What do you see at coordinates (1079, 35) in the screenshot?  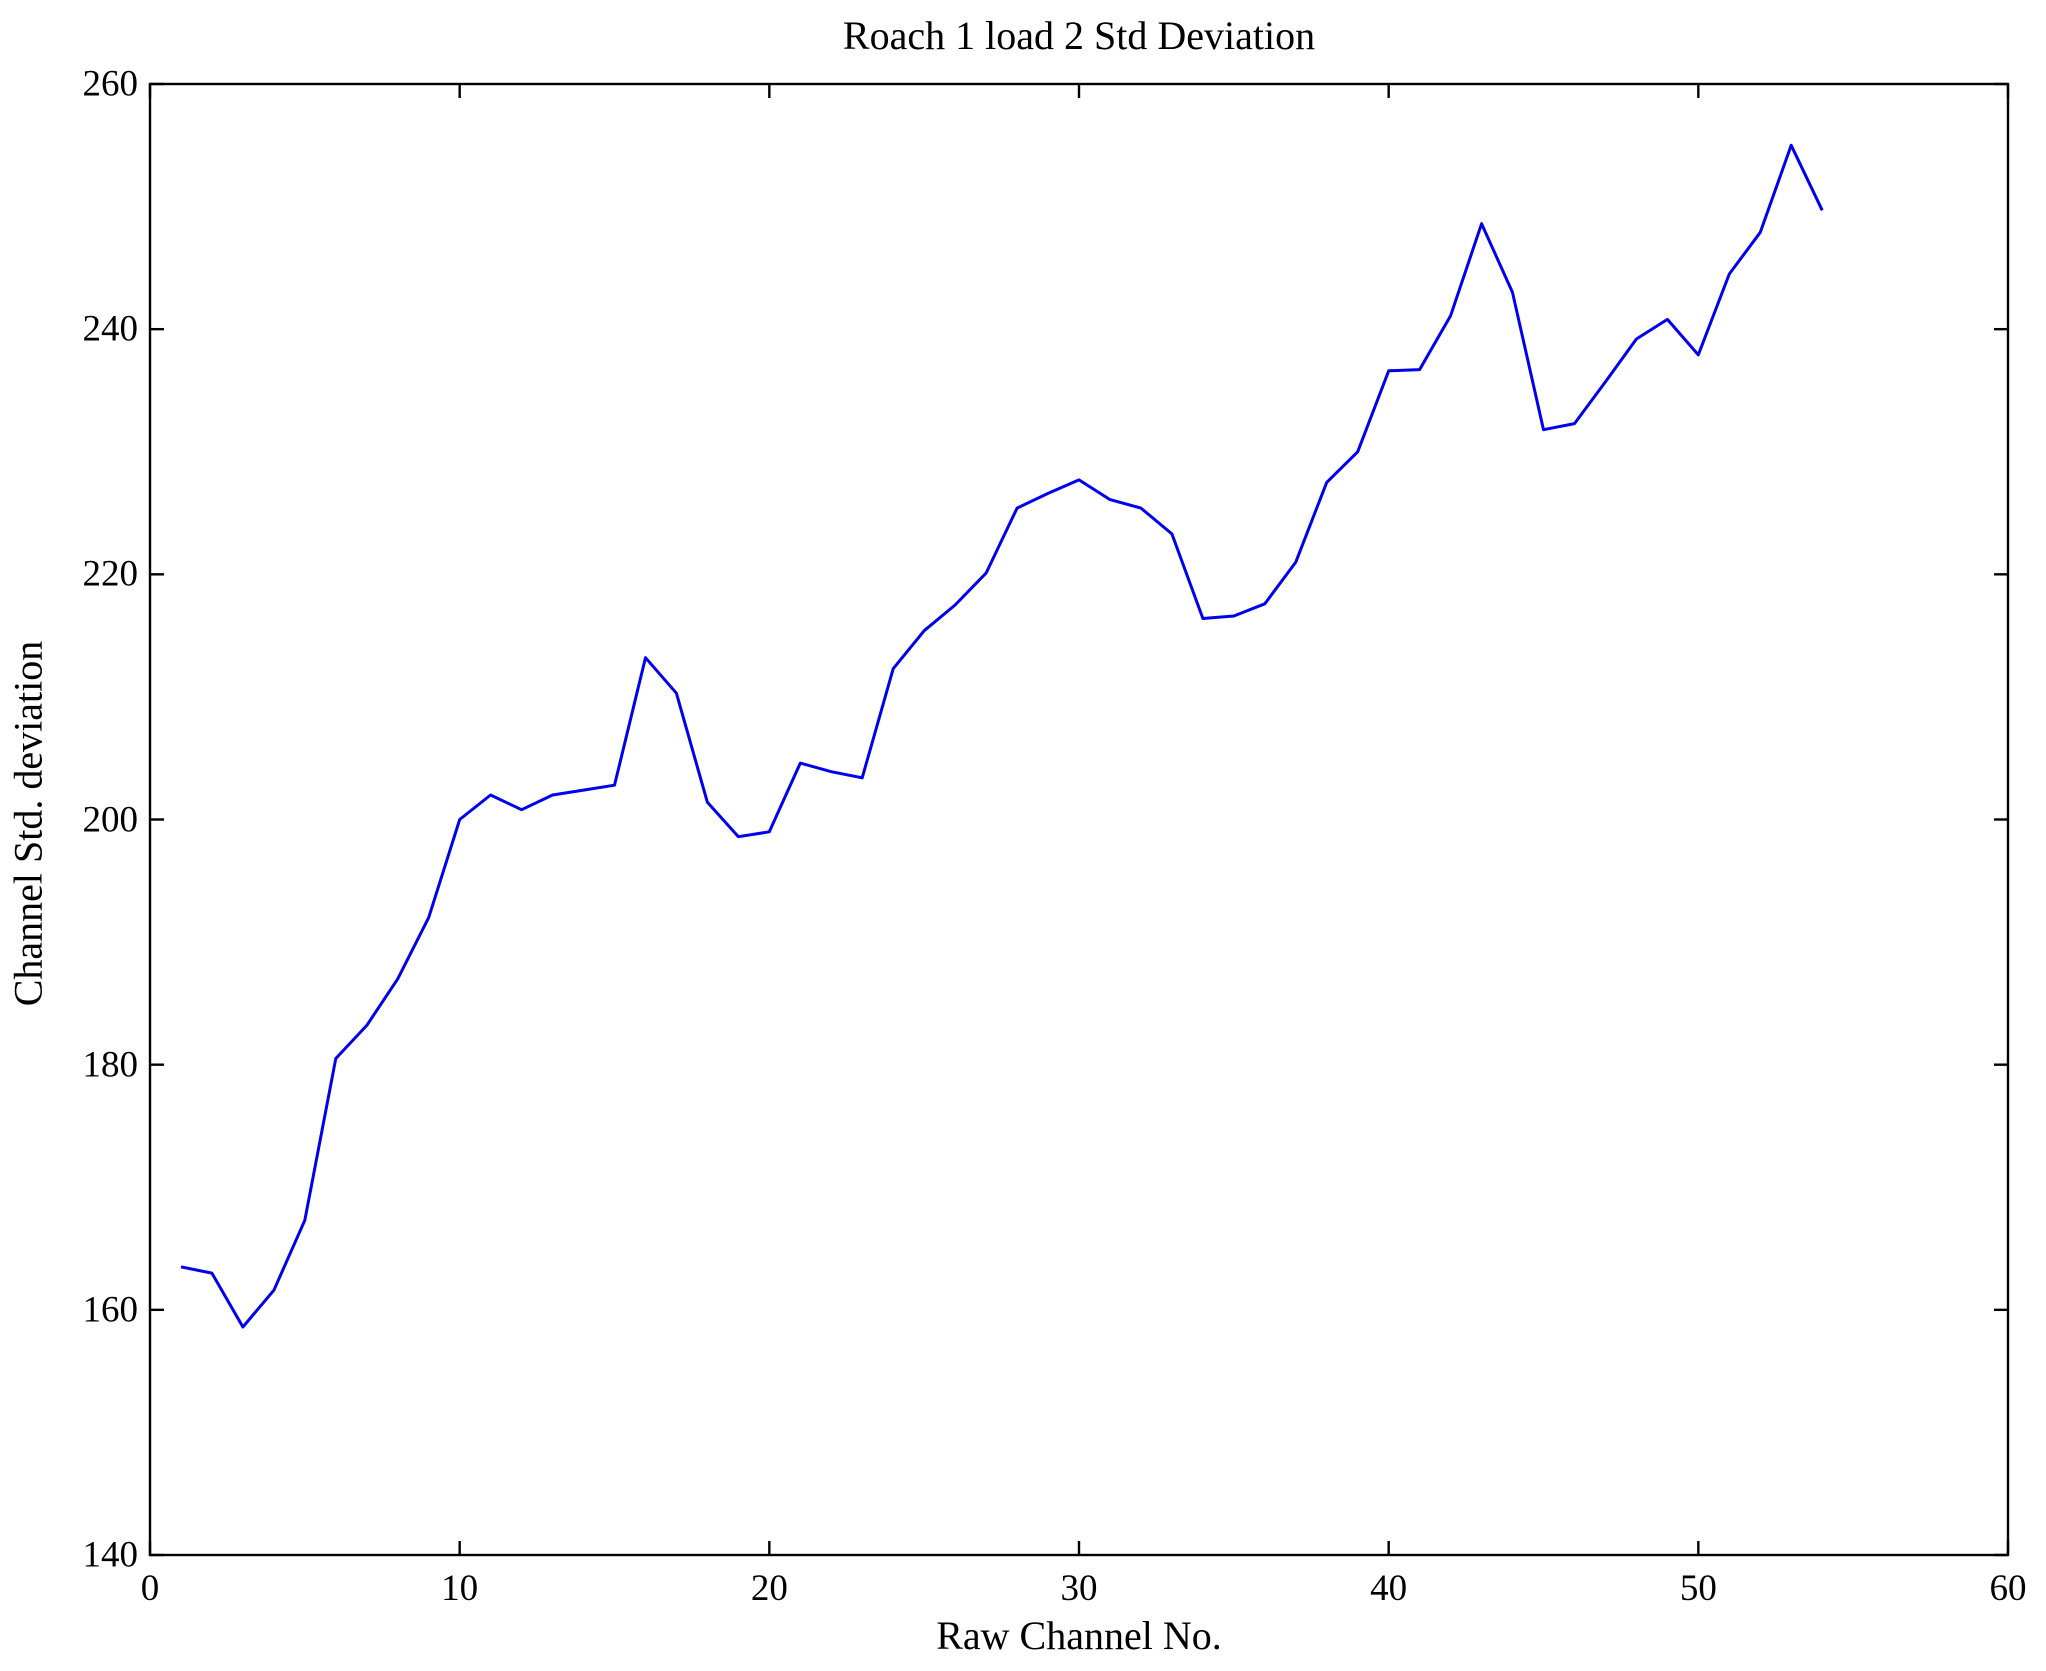 I see `chart-title-text: Roach 1 load 2 Std Deviation` at bounding box center [1079, 35].